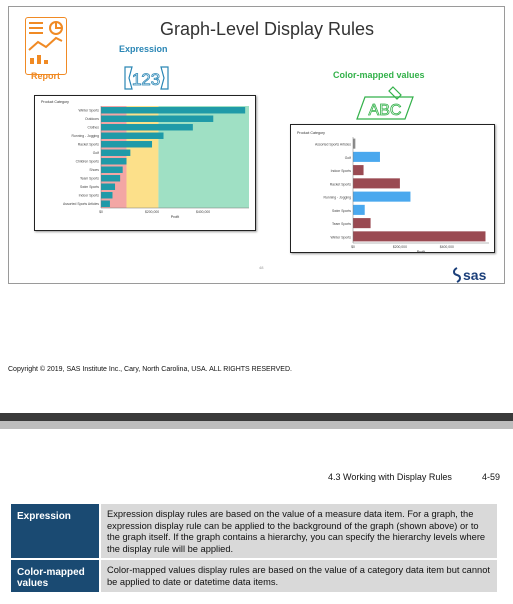 Image resolution: width=513 pixels, height=604 pixels. What do you see at coordinates (256, 417) in the screenshot?
I see `page-divider` at bounding box center [256, 417].